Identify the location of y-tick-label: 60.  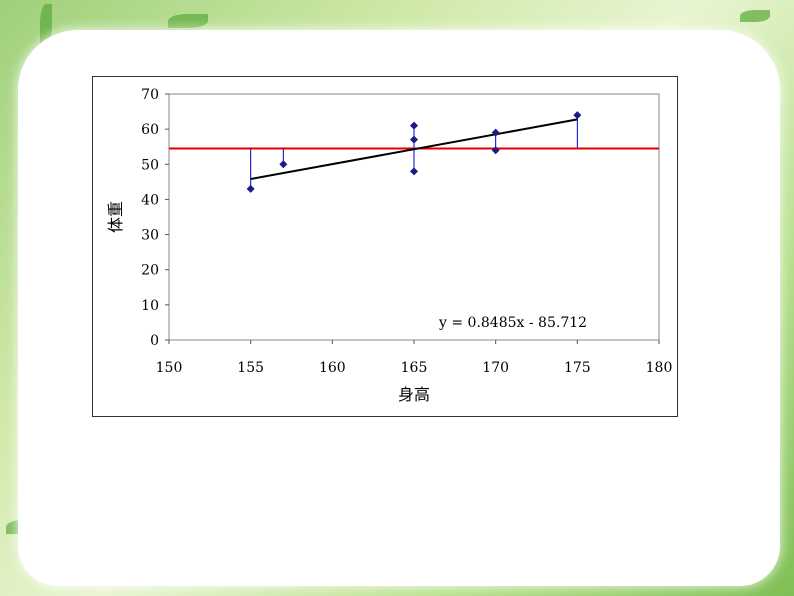
(150, 130).